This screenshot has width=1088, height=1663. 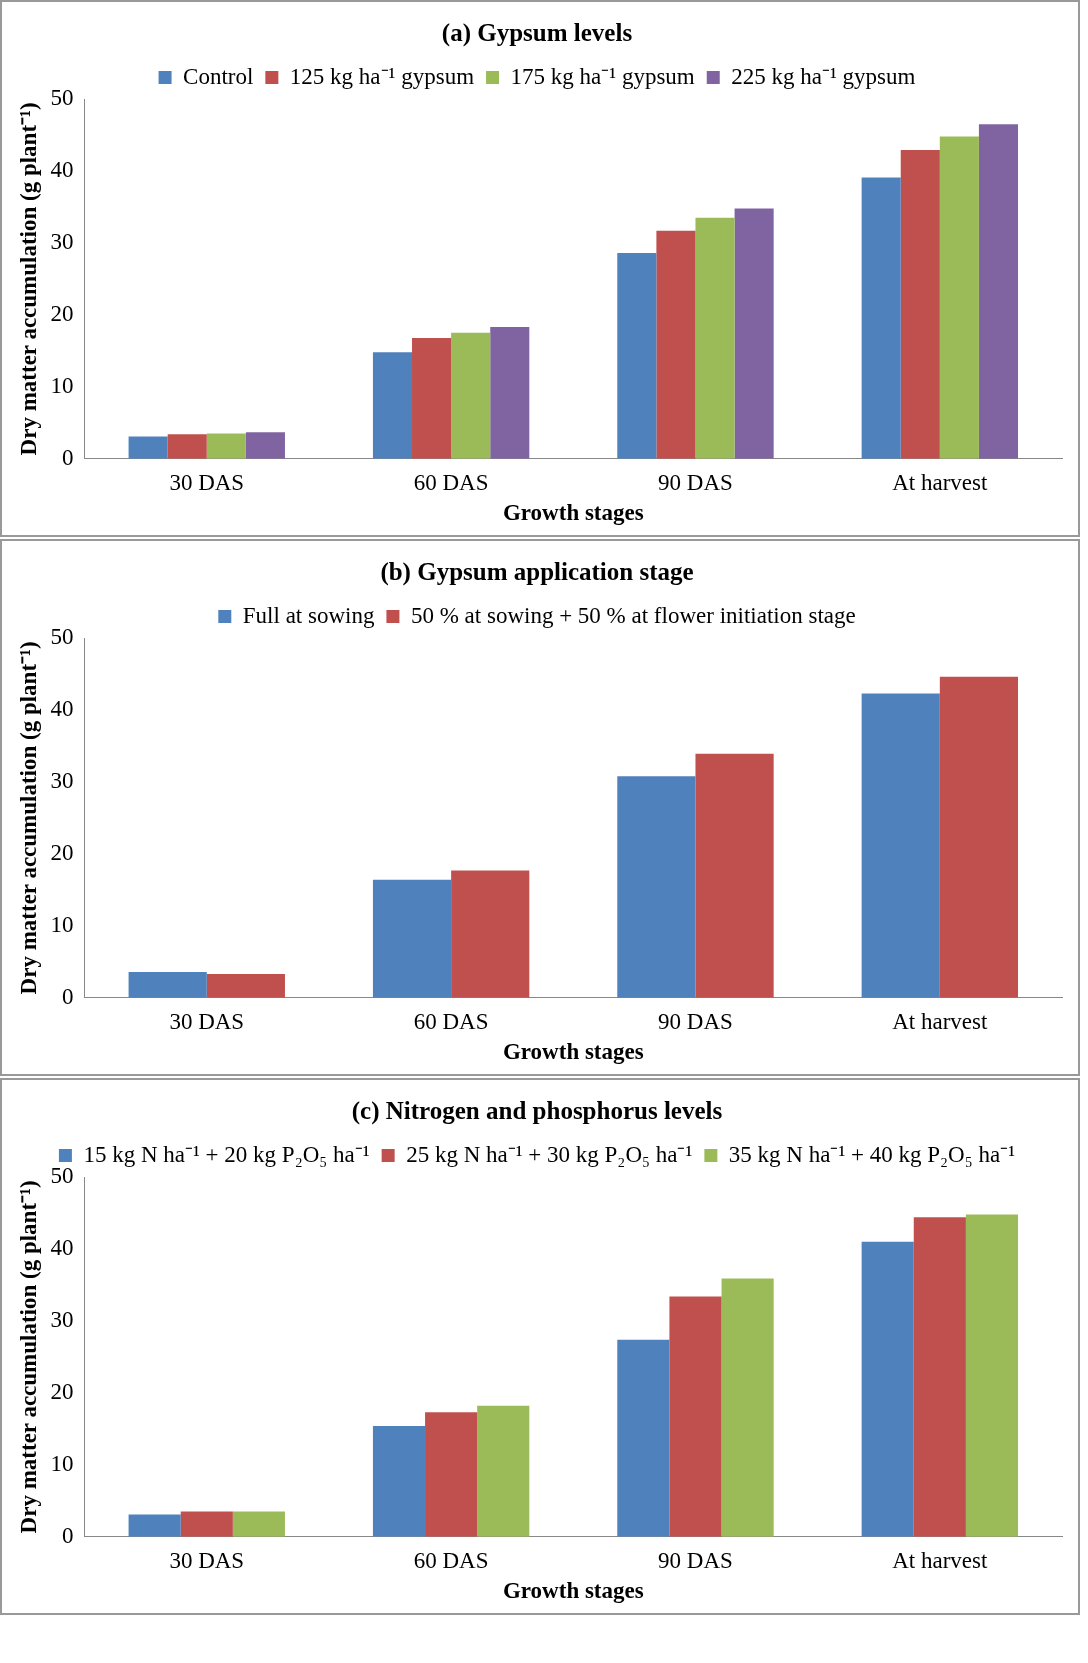 I want to click on legend-label: 15 kg N ha⁻¹ + 20 kg P₂O₅ ha⁻¹, so click(x=226, y=1154).